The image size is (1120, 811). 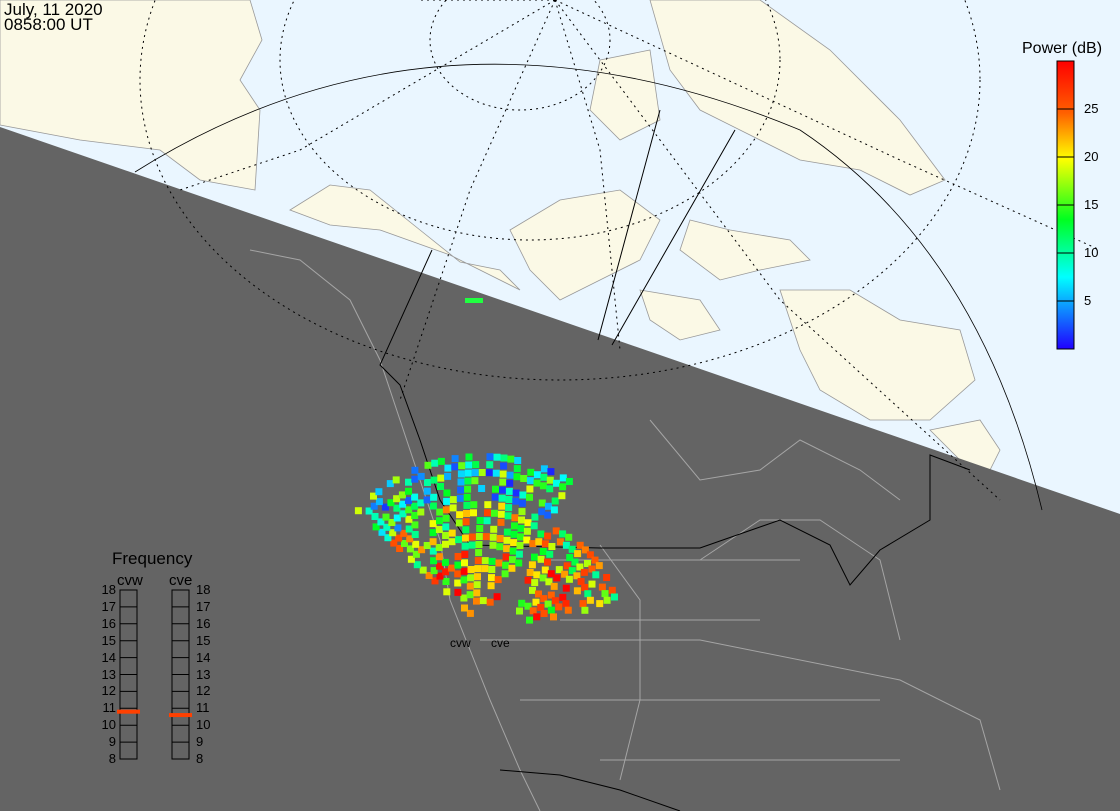 What do you see at coordinates (180, 715) in the screenshot?
I see `frequency-marker-cve` at bounding box center [180, 715].